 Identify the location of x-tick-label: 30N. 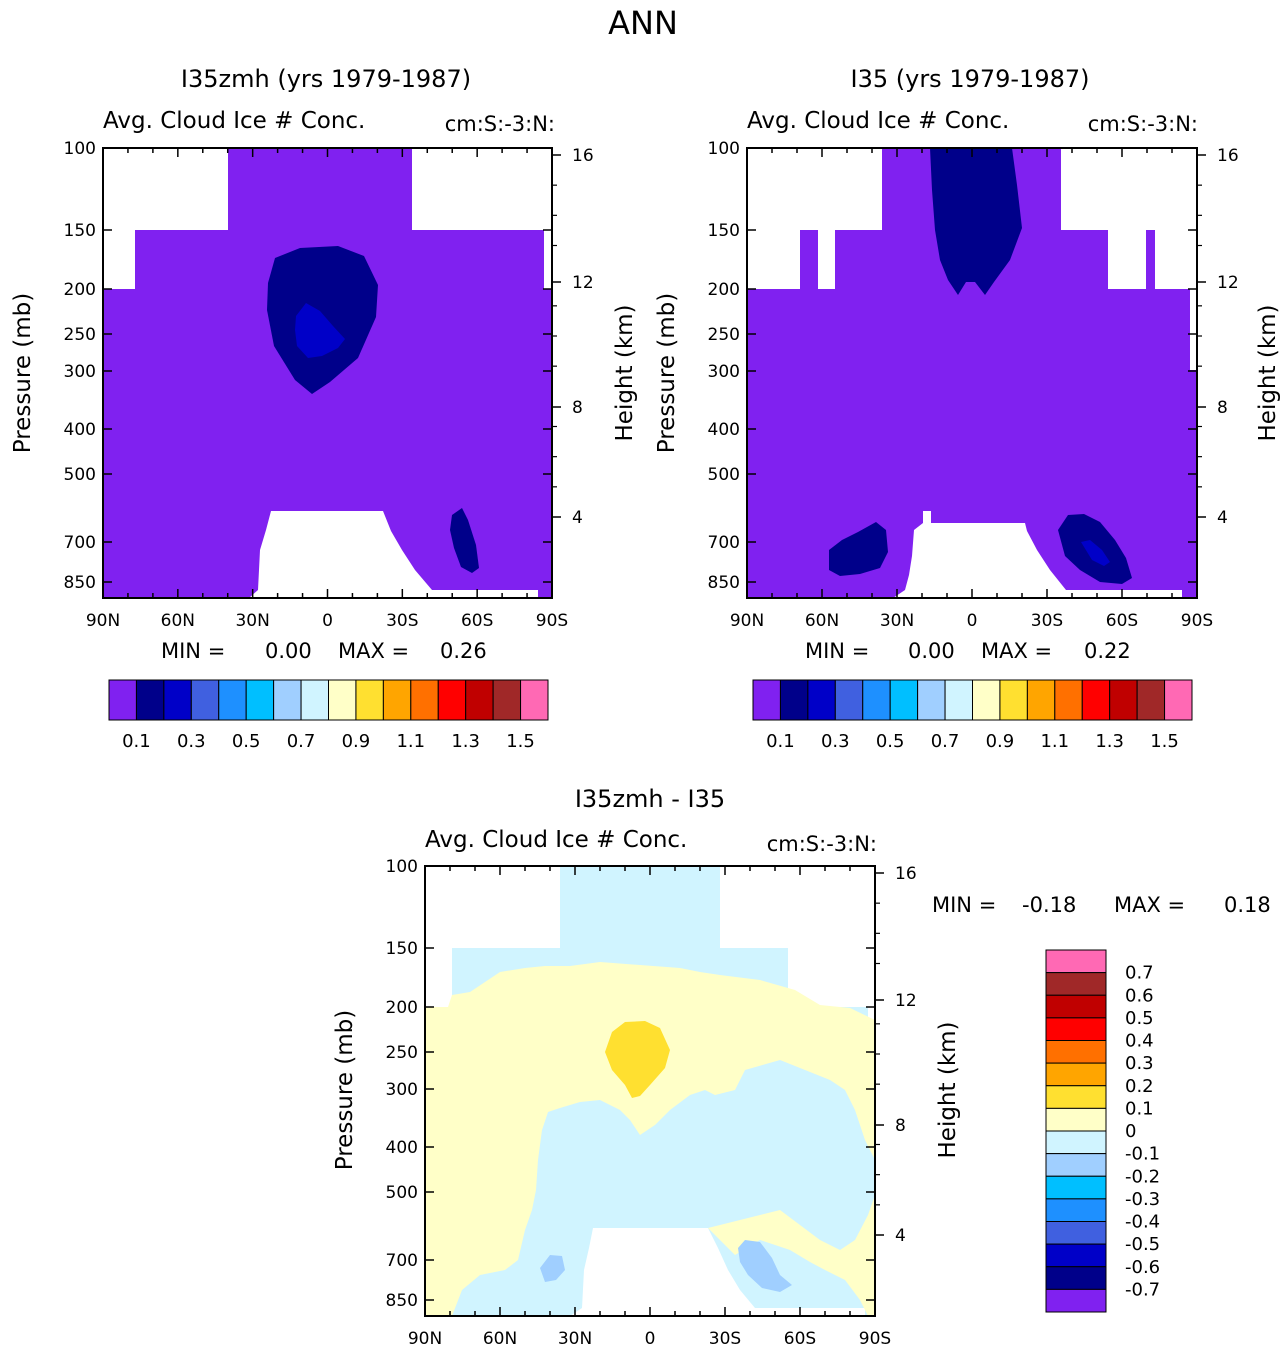
(897, 621).